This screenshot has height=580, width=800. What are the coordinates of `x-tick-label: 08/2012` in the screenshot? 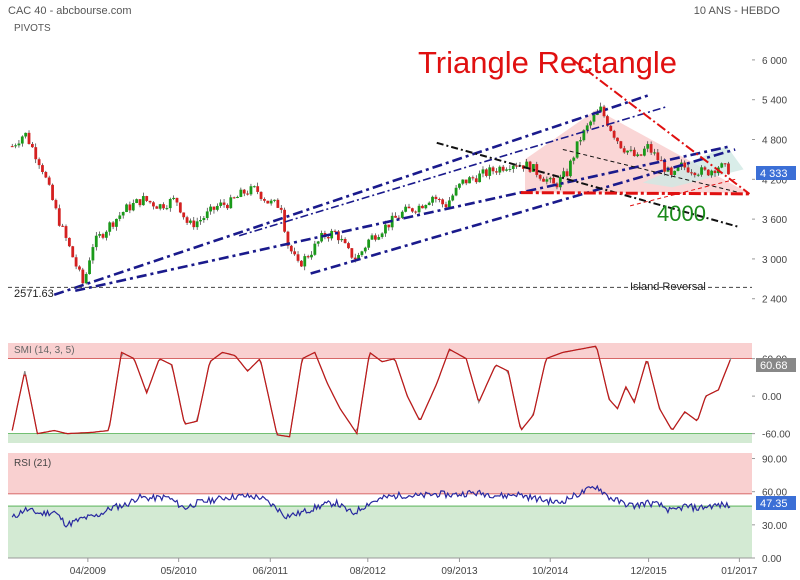 It's located at (368, 571).